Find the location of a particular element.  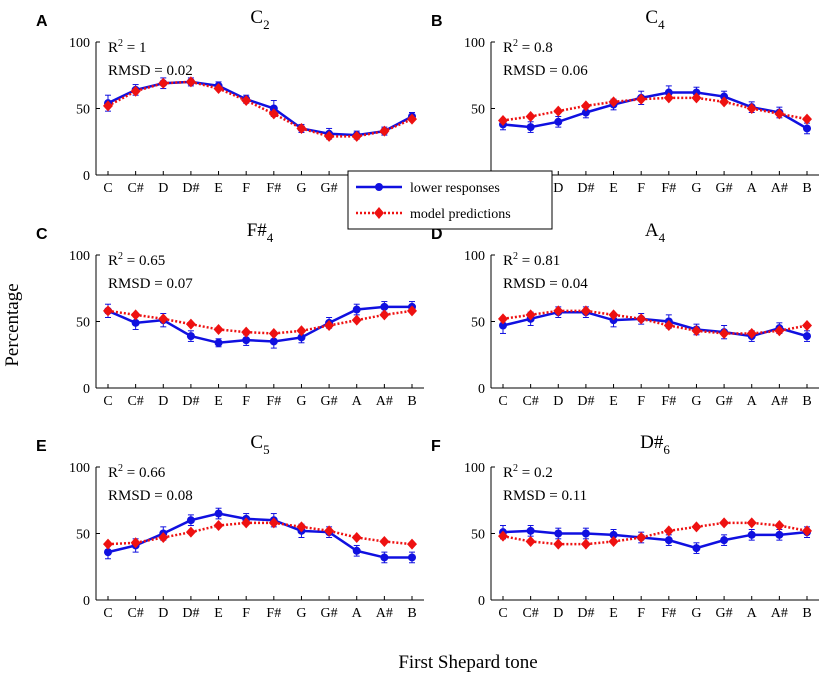

x-tick-label: C is located at coordinates (502, 613).